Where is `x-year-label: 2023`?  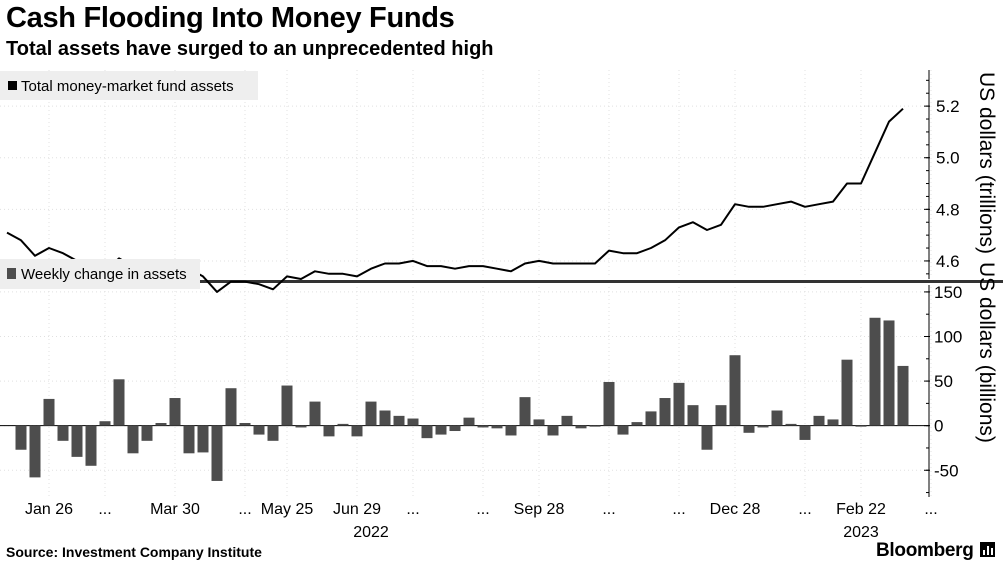 x-year-label: 2023 is located at coordinates (861, 532).